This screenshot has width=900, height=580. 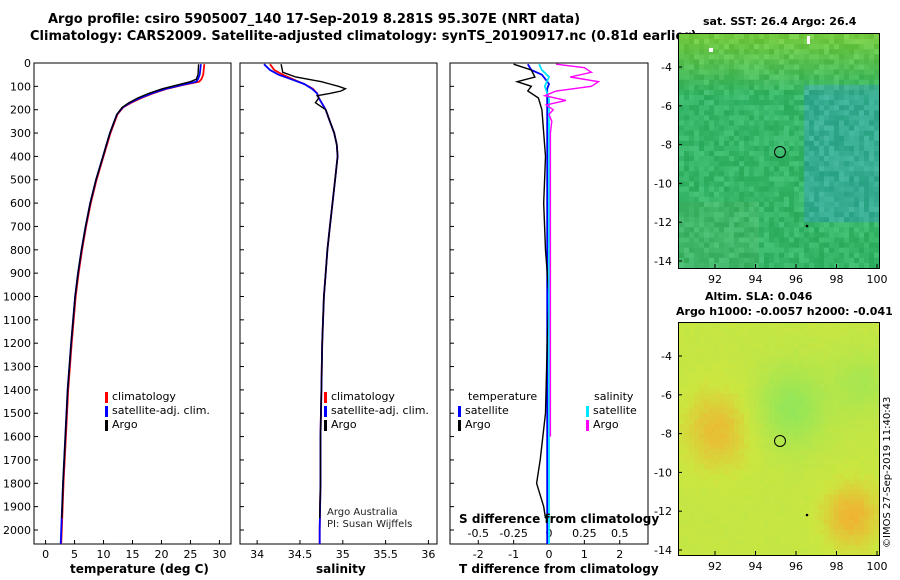 What do you see at coordinates (341, 569) in the screenshot?
I see `salinity-xlabel: salinity` at bounding box center [341, 569].